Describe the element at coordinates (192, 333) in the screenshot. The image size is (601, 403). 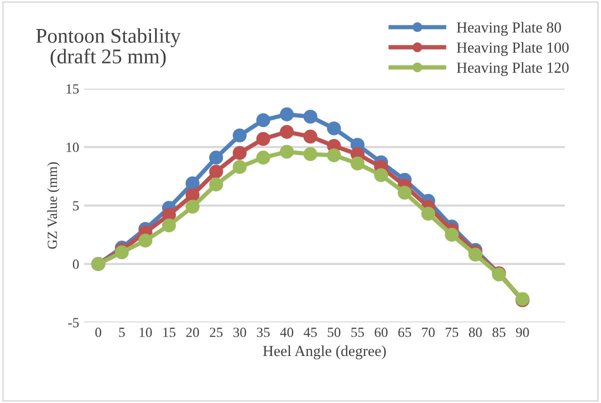
I see `x-tick-label: 20` at that location.